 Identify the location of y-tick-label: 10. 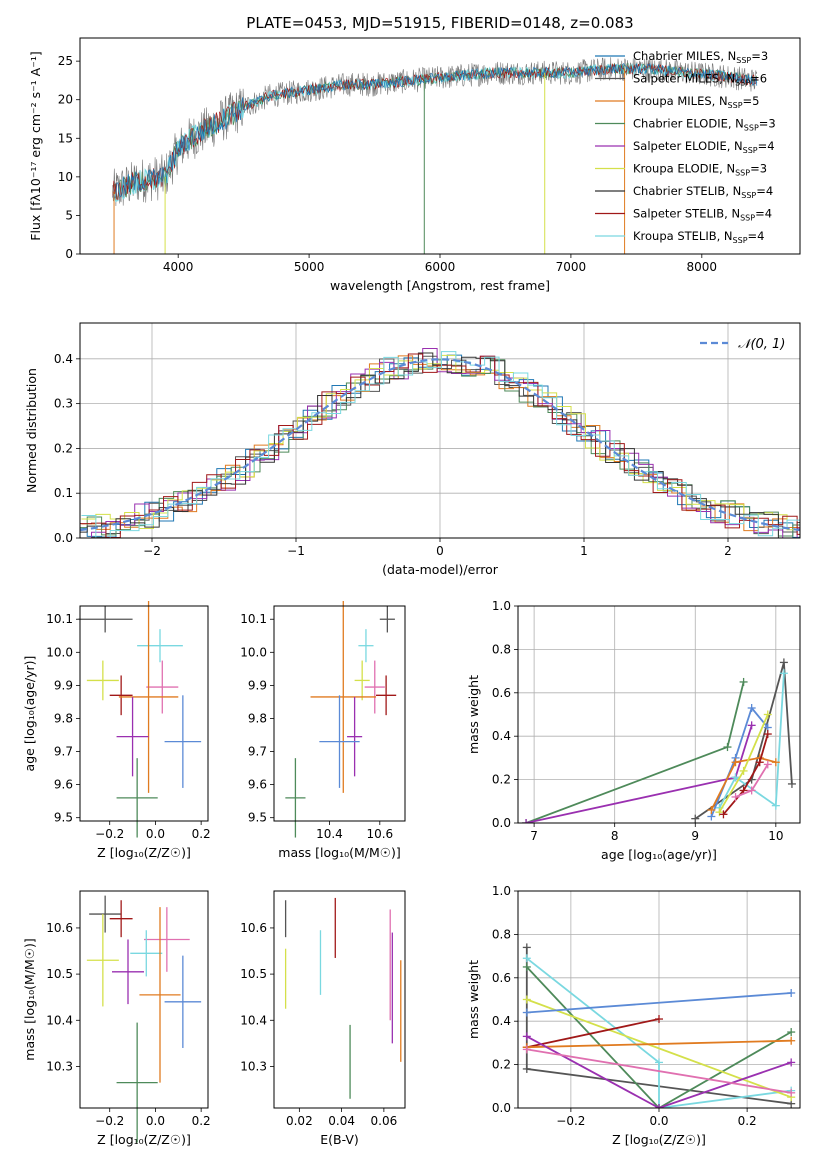
(65, 177).